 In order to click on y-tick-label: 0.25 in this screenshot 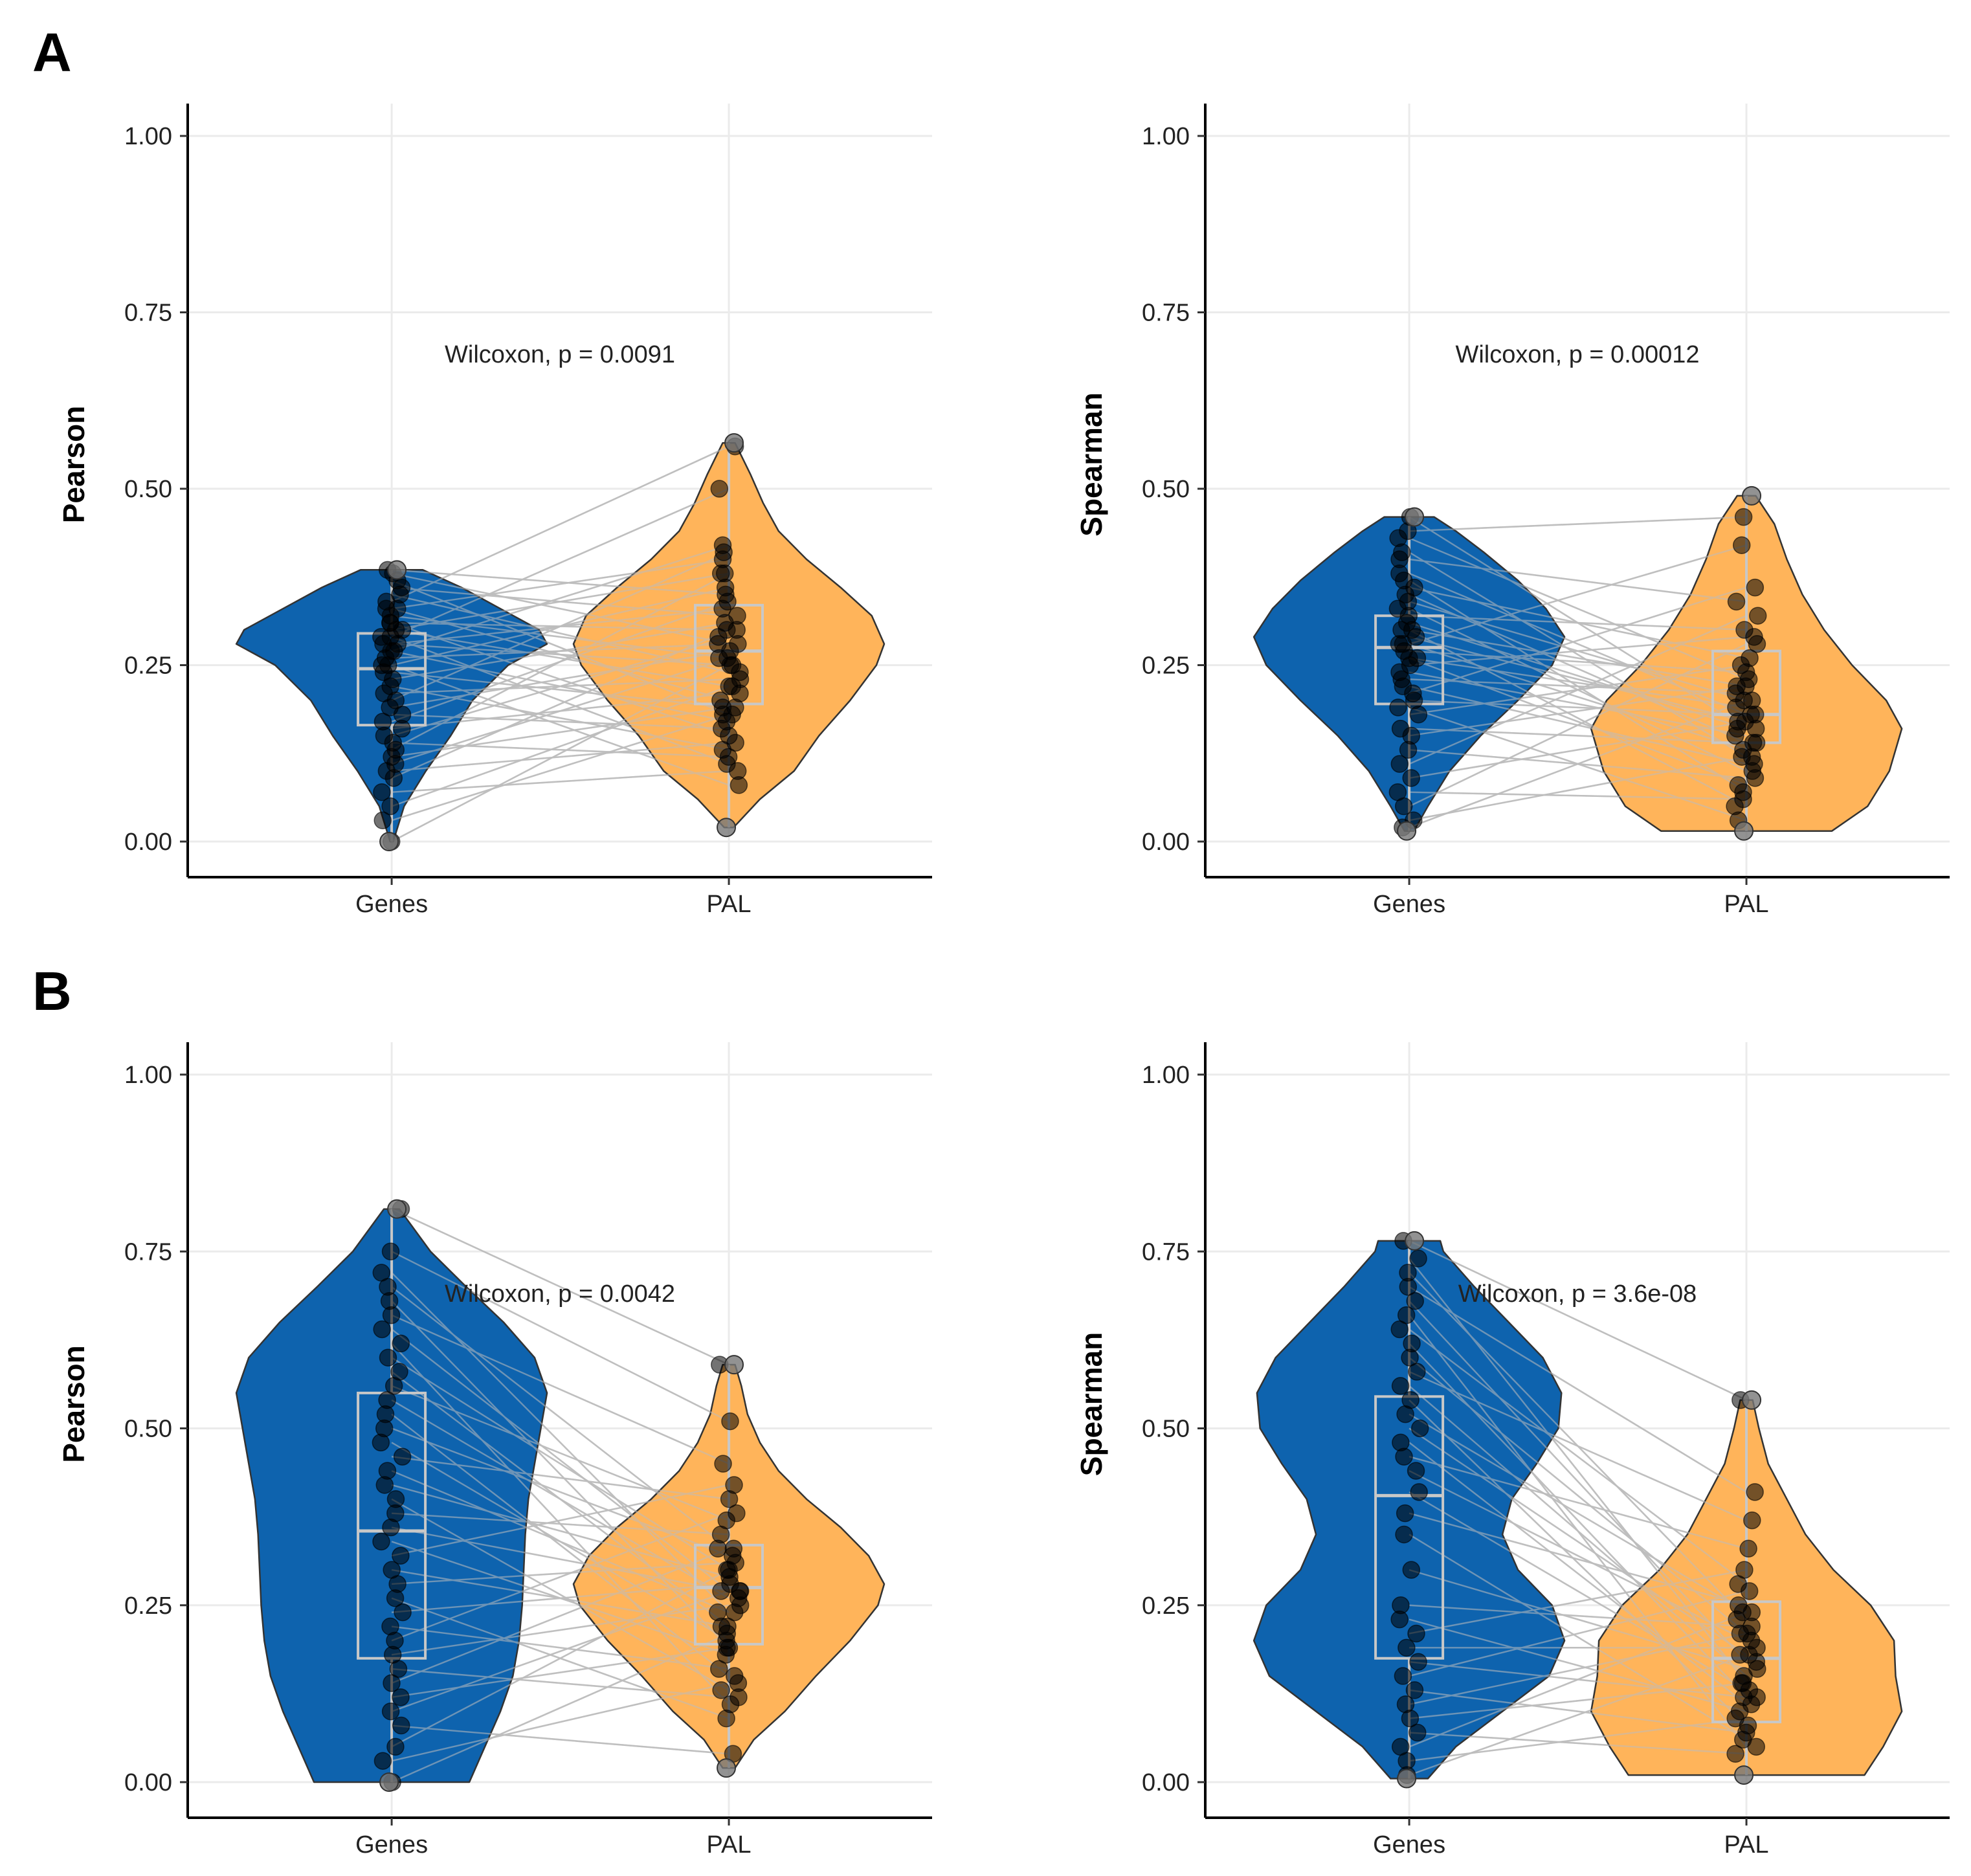, I will do `click(1166, 1606)`.